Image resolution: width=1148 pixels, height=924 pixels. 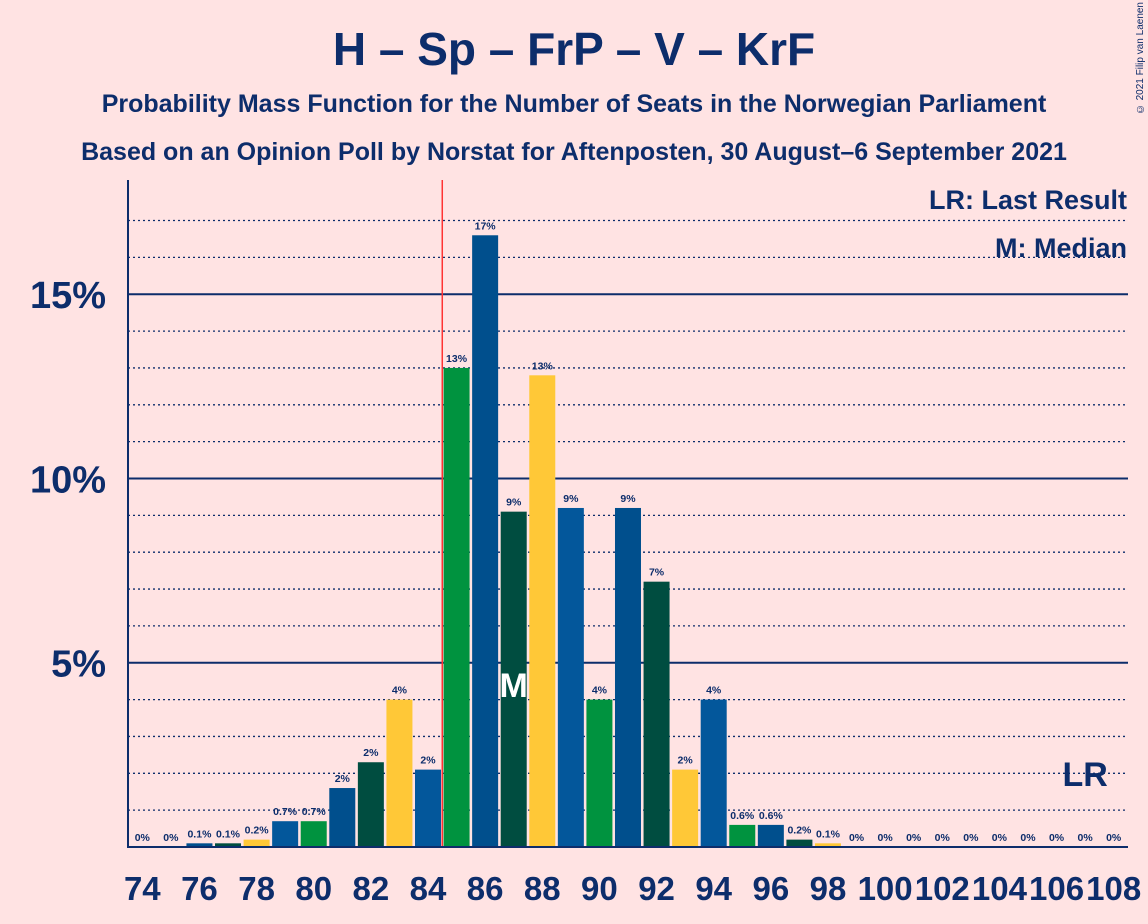 I want to click on data-label: 7%, so click(x=657, y=573).